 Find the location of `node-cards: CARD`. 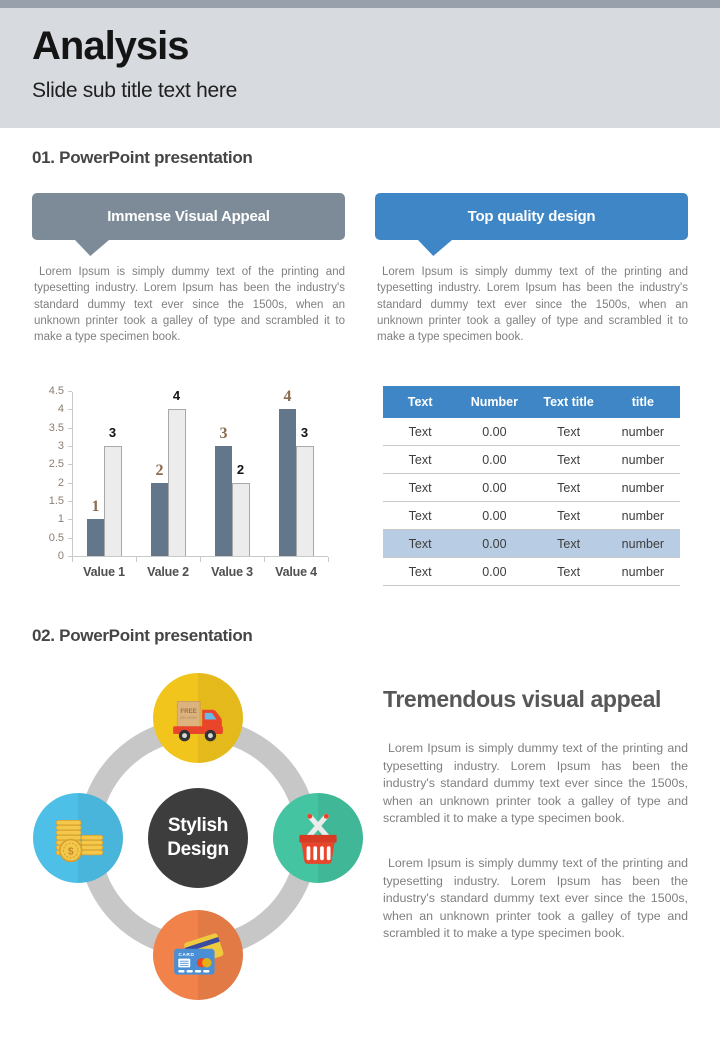

node-cards: CARD is located at coordinates (198, 955).